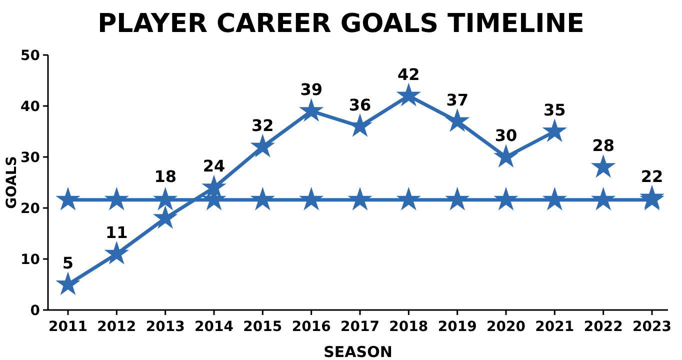  I want to click on x-tick-label: 2019, so click(457, 327).